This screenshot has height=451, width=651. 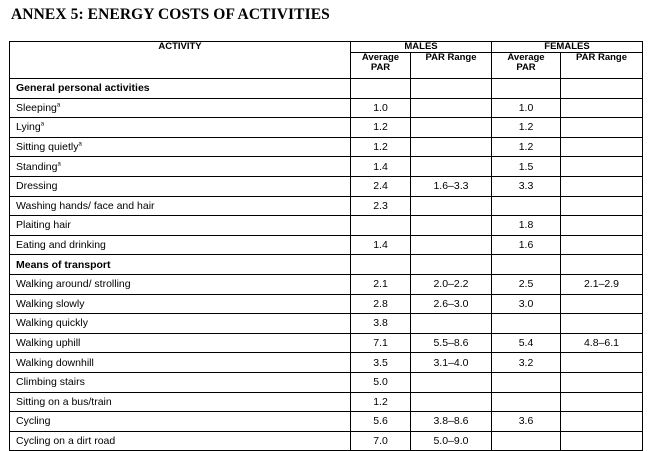 I want to click on males-average-par-cell: 5.0, so click(x=380, y=382).